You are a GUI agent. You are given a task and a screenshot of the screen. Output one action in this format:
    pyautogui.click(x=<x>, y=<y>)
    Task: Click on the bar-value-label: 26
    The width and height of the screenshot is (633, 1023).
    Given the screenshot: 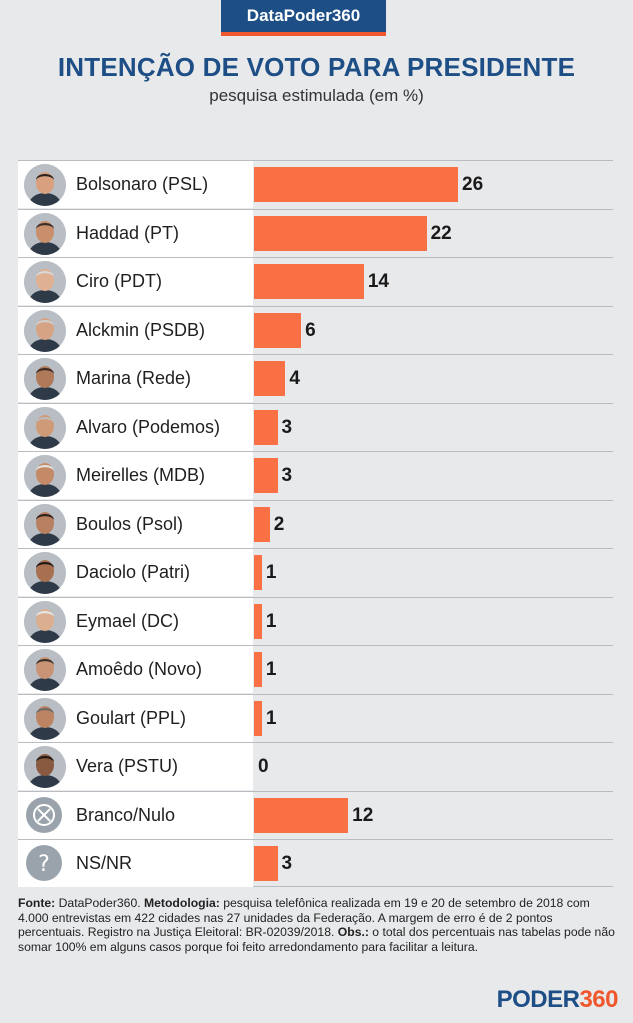 What is the action you would take?
    pyautogui.click(x=473, y=184)
    